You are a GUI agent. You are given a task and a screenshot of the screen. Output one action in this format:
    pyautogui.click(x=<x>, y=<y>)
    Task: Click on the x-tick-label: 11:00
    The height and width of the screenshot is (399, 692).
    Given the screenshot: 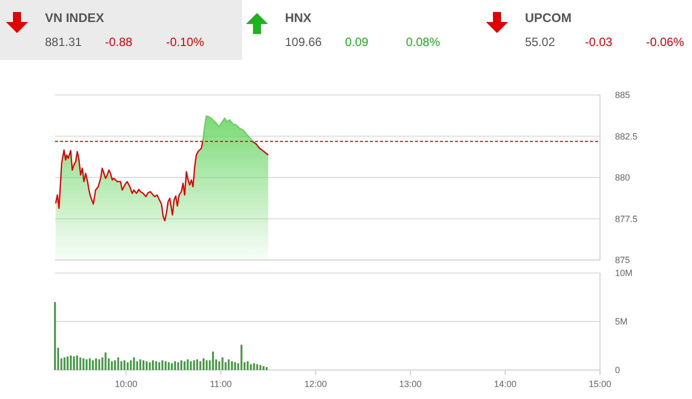 What is the action you would take?
    pyautogui.click(x=221, y=384)
    